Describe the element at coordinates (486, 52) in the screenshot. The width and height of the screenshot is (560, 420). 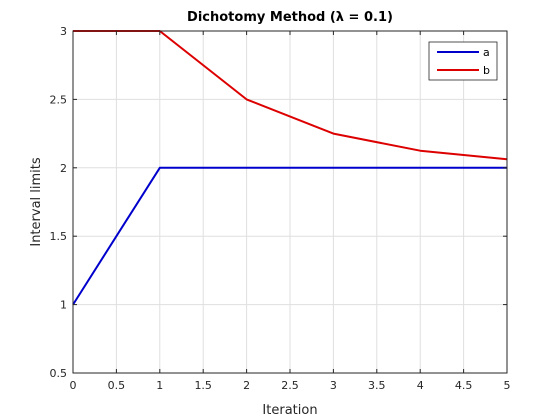
I see `legend-label-a: a` at that location.